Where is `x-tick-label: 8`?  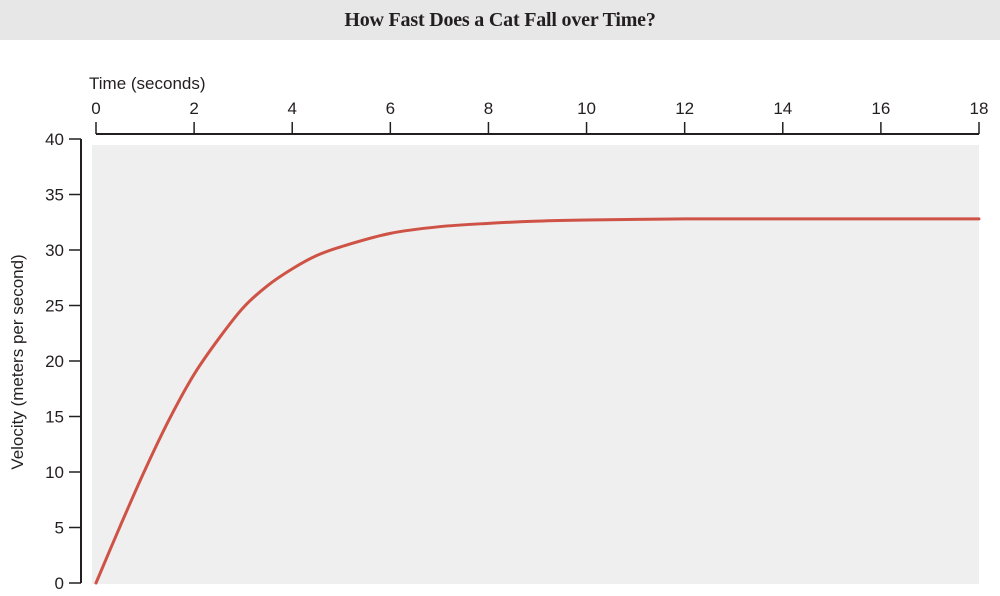 x-tick-label: 8 is located at coordinates (488, 108).